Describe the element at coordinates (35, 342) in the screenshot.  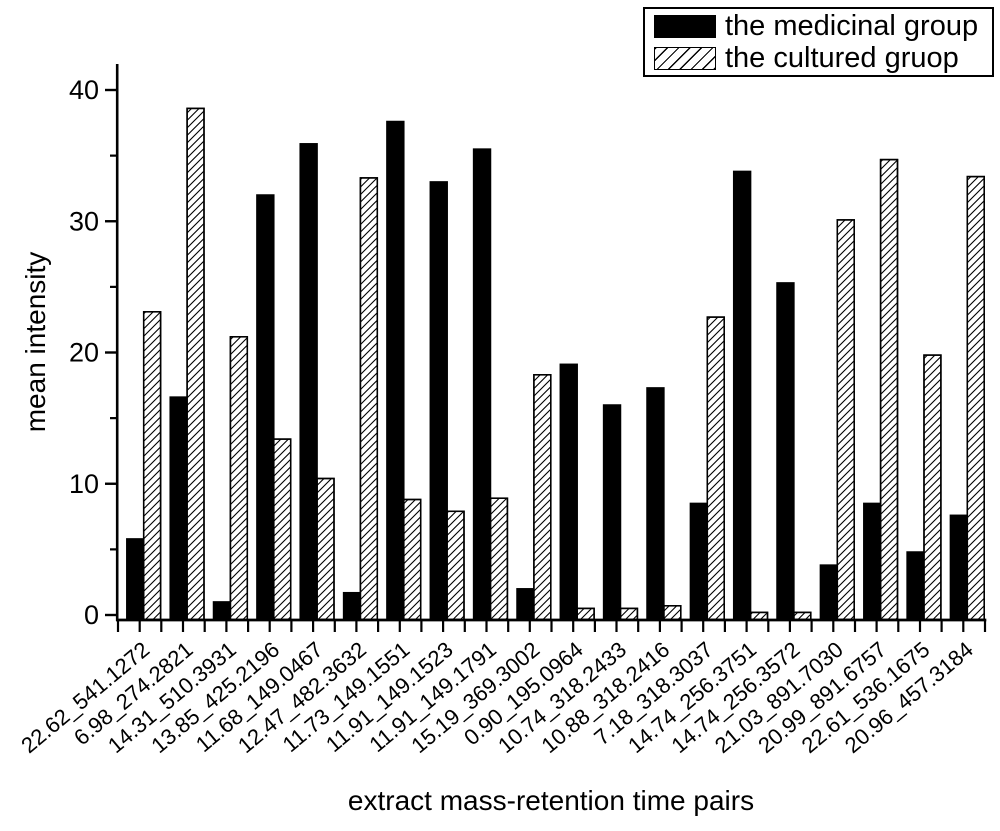
I see `y-axis-title: mean intensity` at that location.